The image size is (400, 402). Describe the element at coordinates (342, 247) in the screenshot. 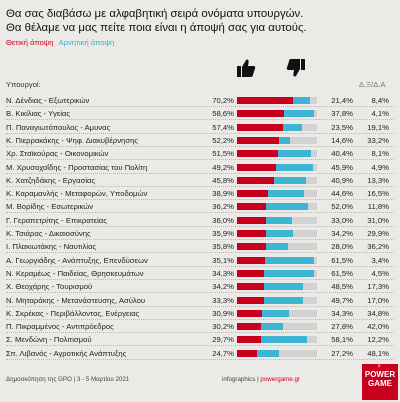

I see `negative-value-label: 28,0%` at that location.